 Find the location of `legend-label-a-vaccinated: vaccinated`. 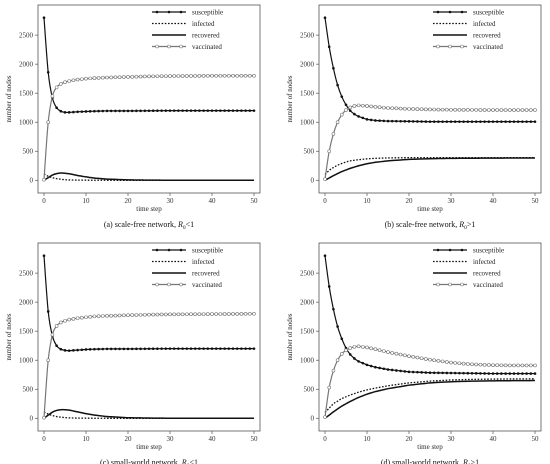

legend-label-a-vaccinated: vaccinated is located at coordinates (207, 47).